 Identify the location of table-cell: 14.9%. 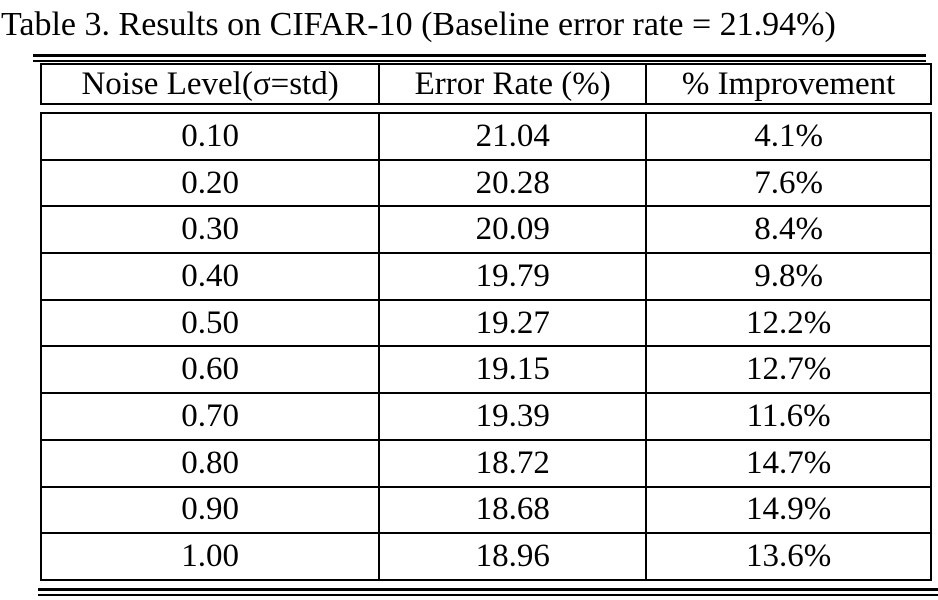
(788, 510).